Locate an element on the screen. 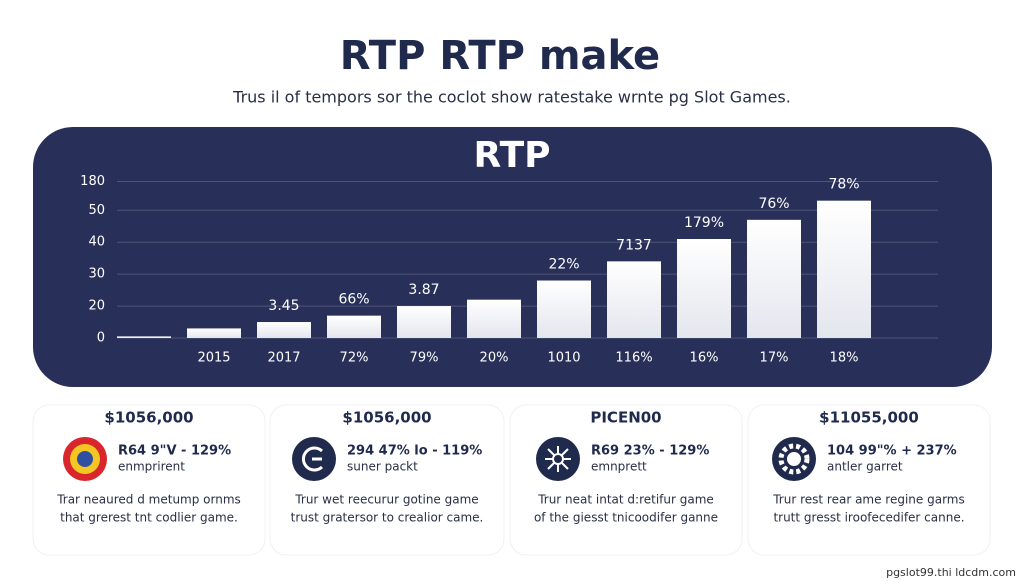  card-stat: 294 47% lo - 119% is located at coordinates (414, 451).